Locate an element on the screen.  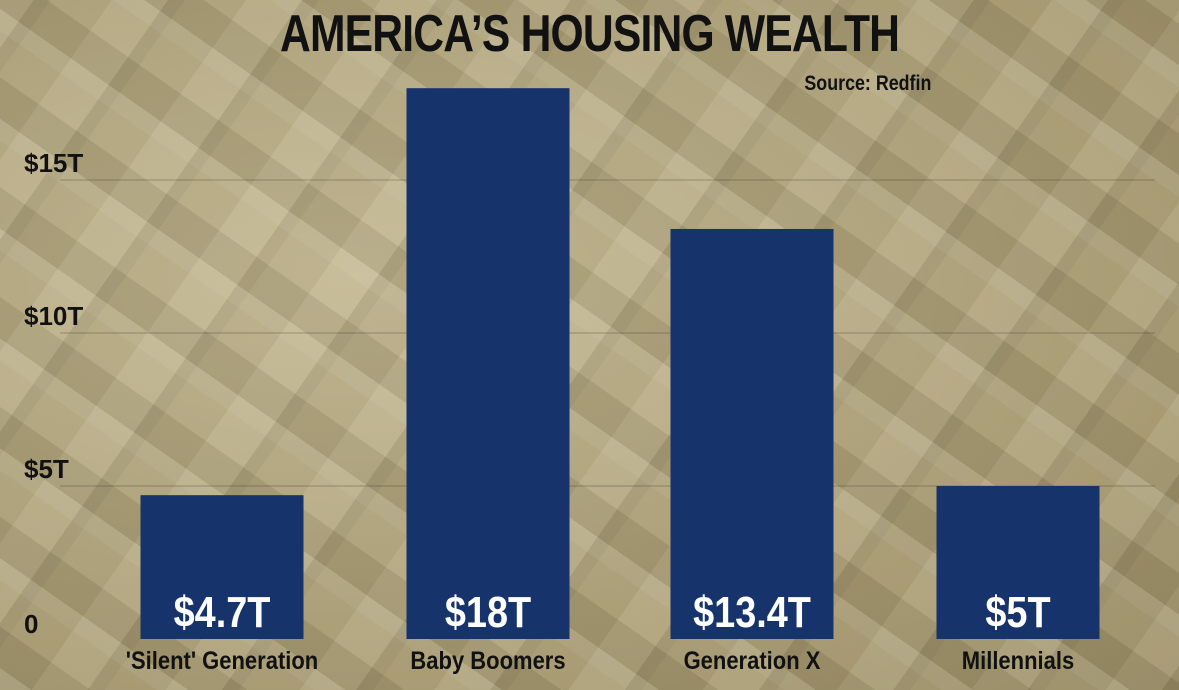
source-note: Source: Redfin is located at coordinates (867, 83).